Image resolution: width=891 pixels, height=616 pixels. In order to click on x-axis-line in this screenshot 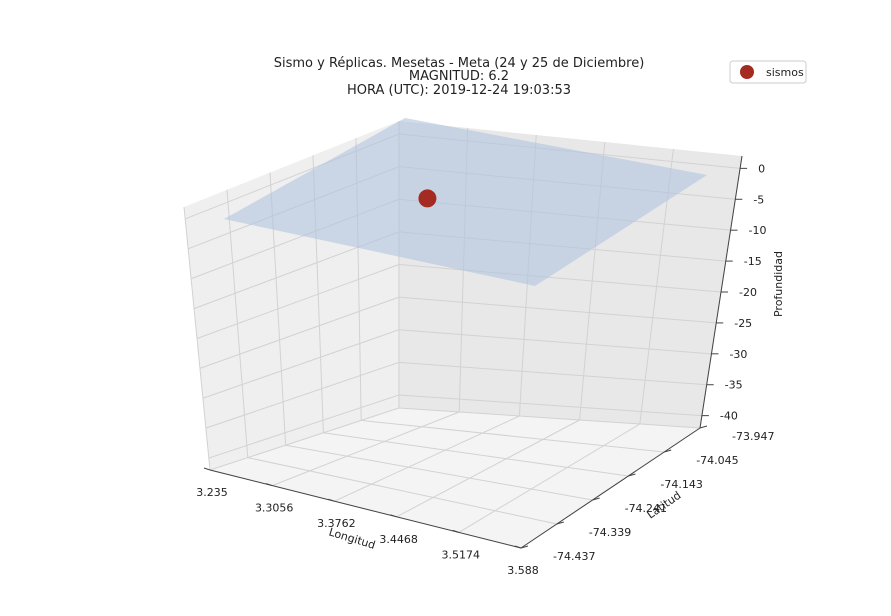, I will do `click(365, 509)`.